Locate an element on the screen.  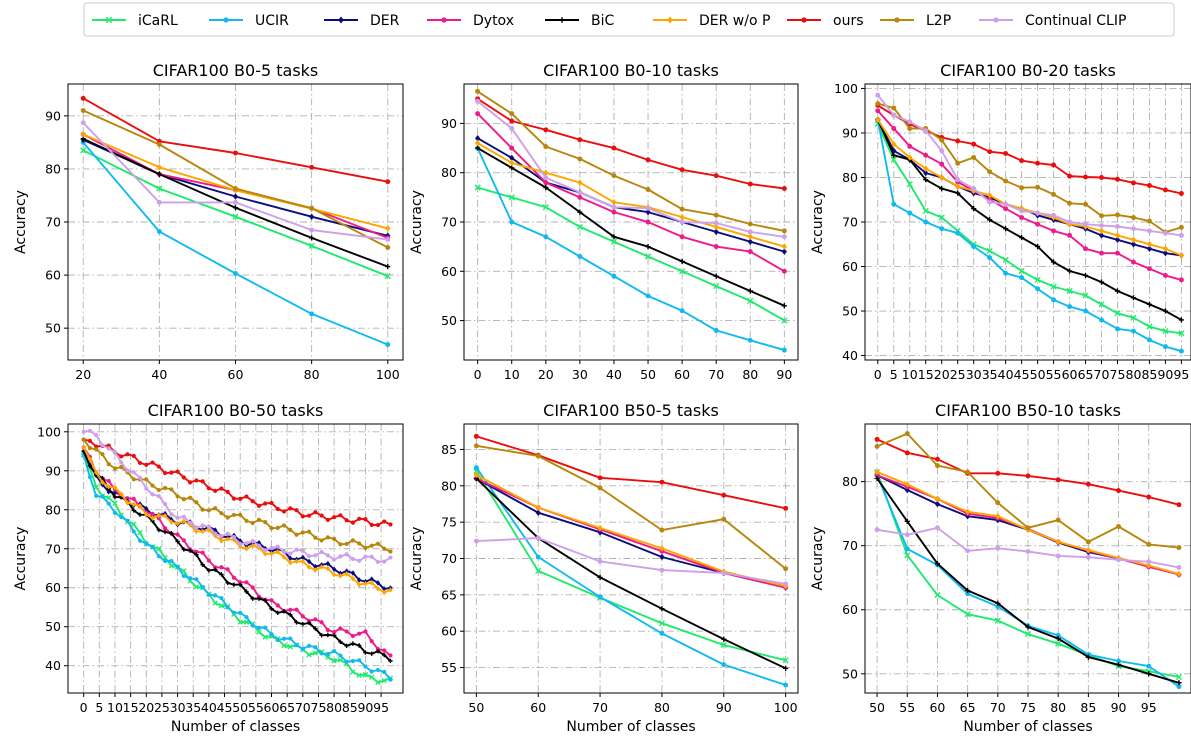
legend-marker is located at coordinates (444, 20).